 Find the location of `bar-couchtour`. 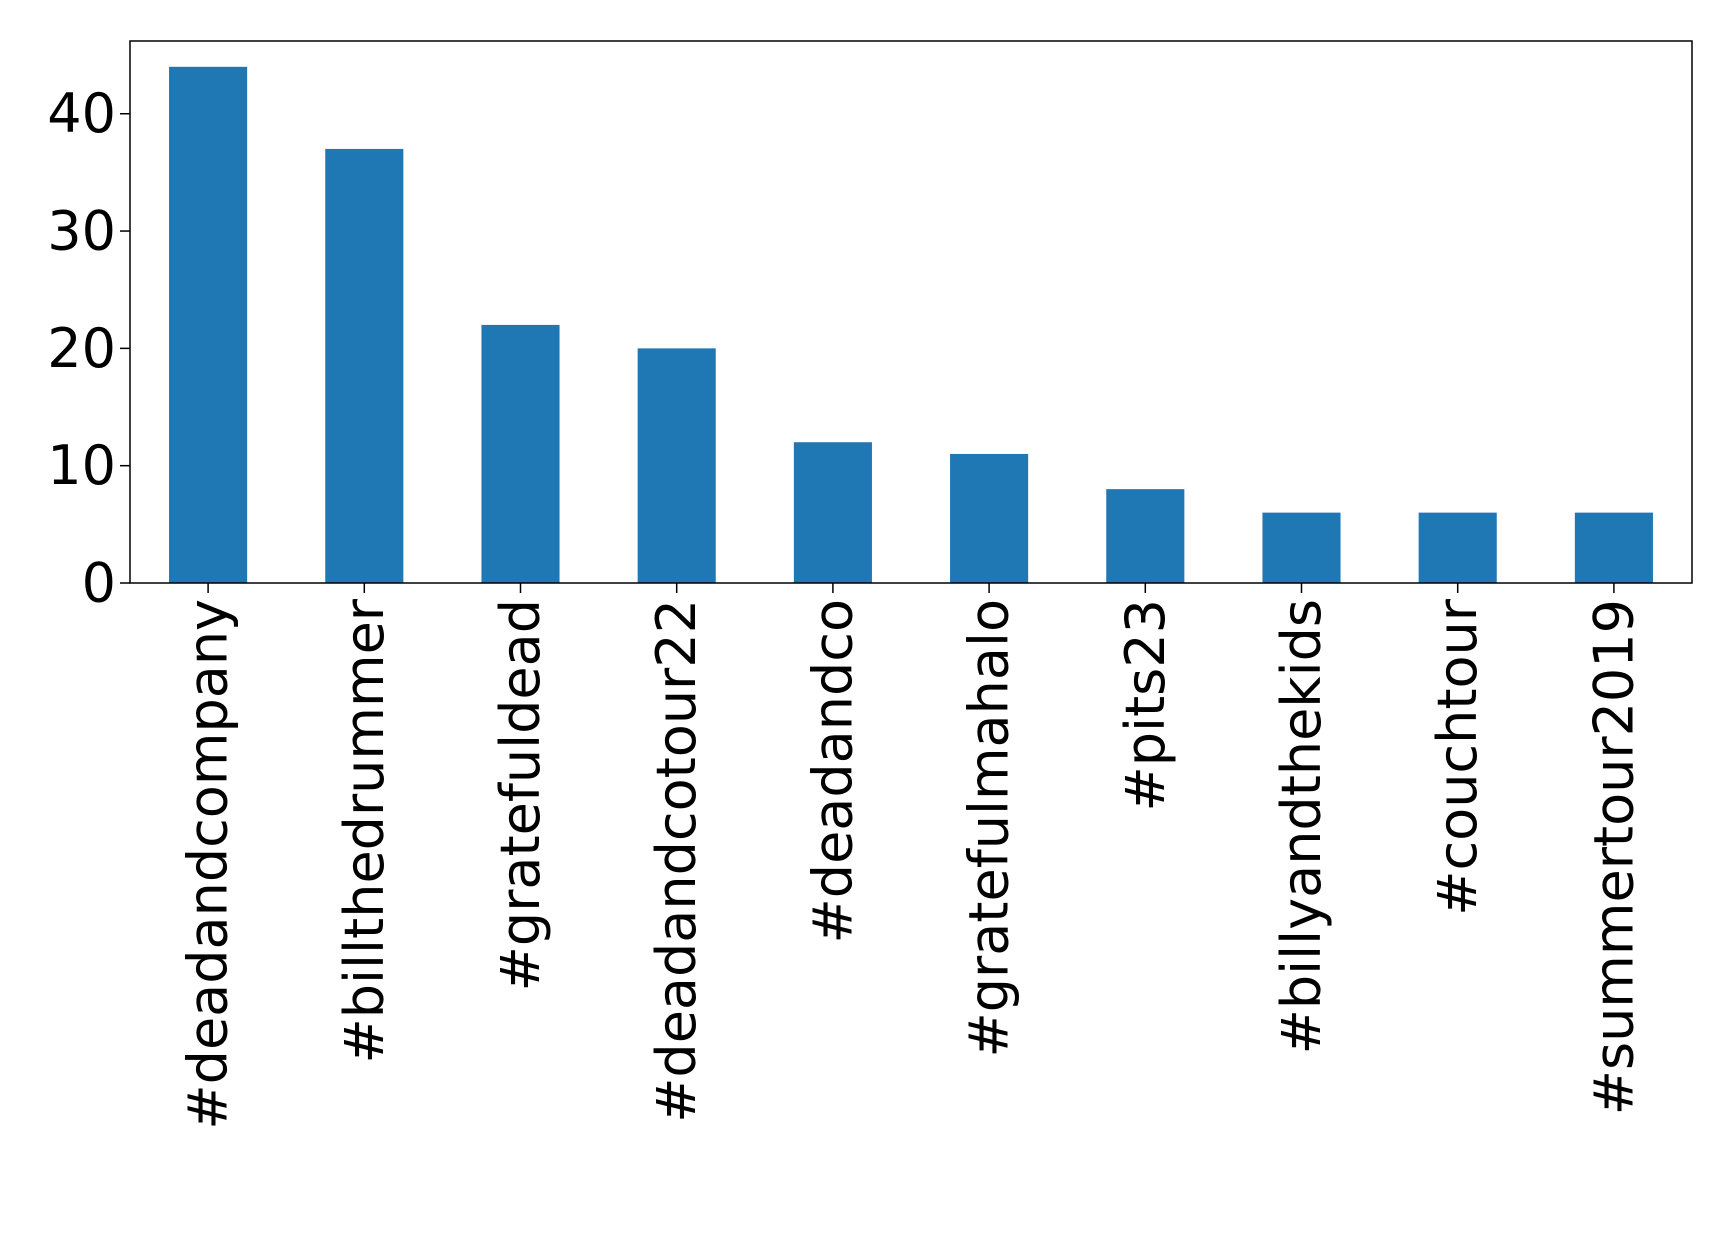

bar-couchtour is located at coordinates (1457, 547).